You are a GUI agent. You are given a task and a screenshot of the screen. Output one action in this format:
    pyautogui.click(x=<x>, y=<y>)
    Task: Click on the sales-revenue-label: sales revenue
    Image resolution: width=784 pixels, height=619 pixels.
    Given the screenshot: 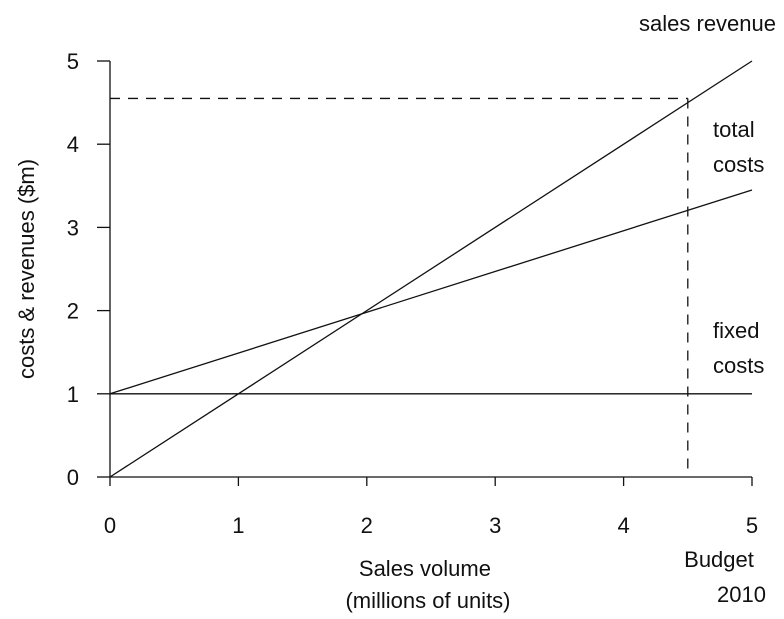 What is the action you would take?
    pyautogui.click(x=707, y=23)
    